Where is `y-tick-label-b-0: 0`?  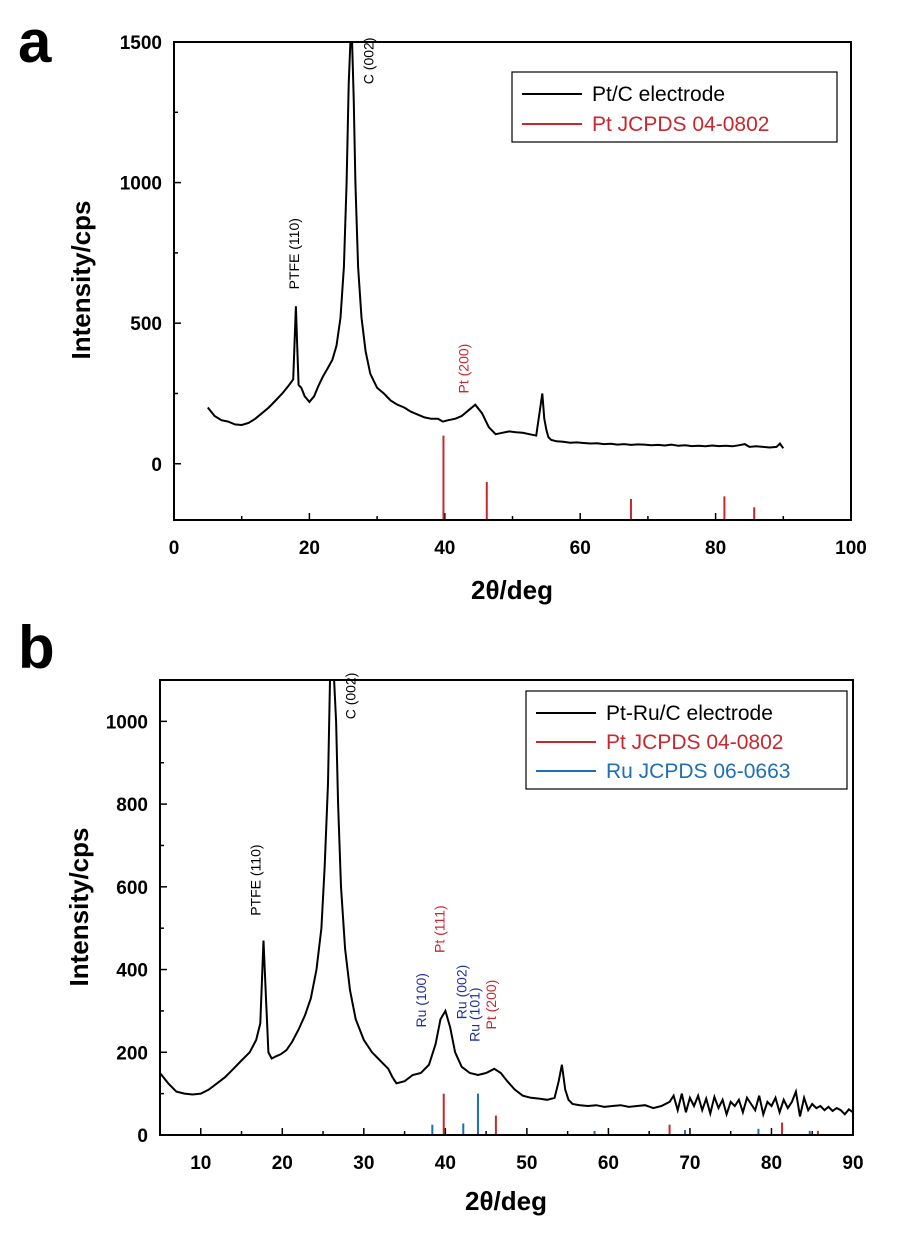
y-tick-label-b-0: 0 is located at coordinates (142, 1136).